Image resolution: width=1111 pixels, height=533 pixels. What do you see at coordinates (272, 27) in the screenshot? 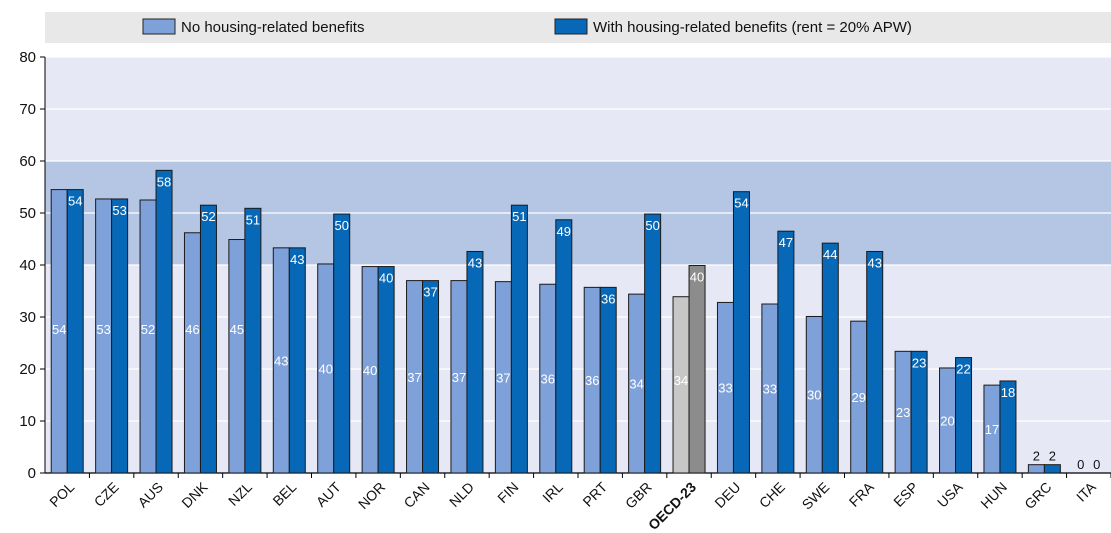
I see `legend-label-no-benefits: No housing-related benefits` at bounding box center [272, 27].